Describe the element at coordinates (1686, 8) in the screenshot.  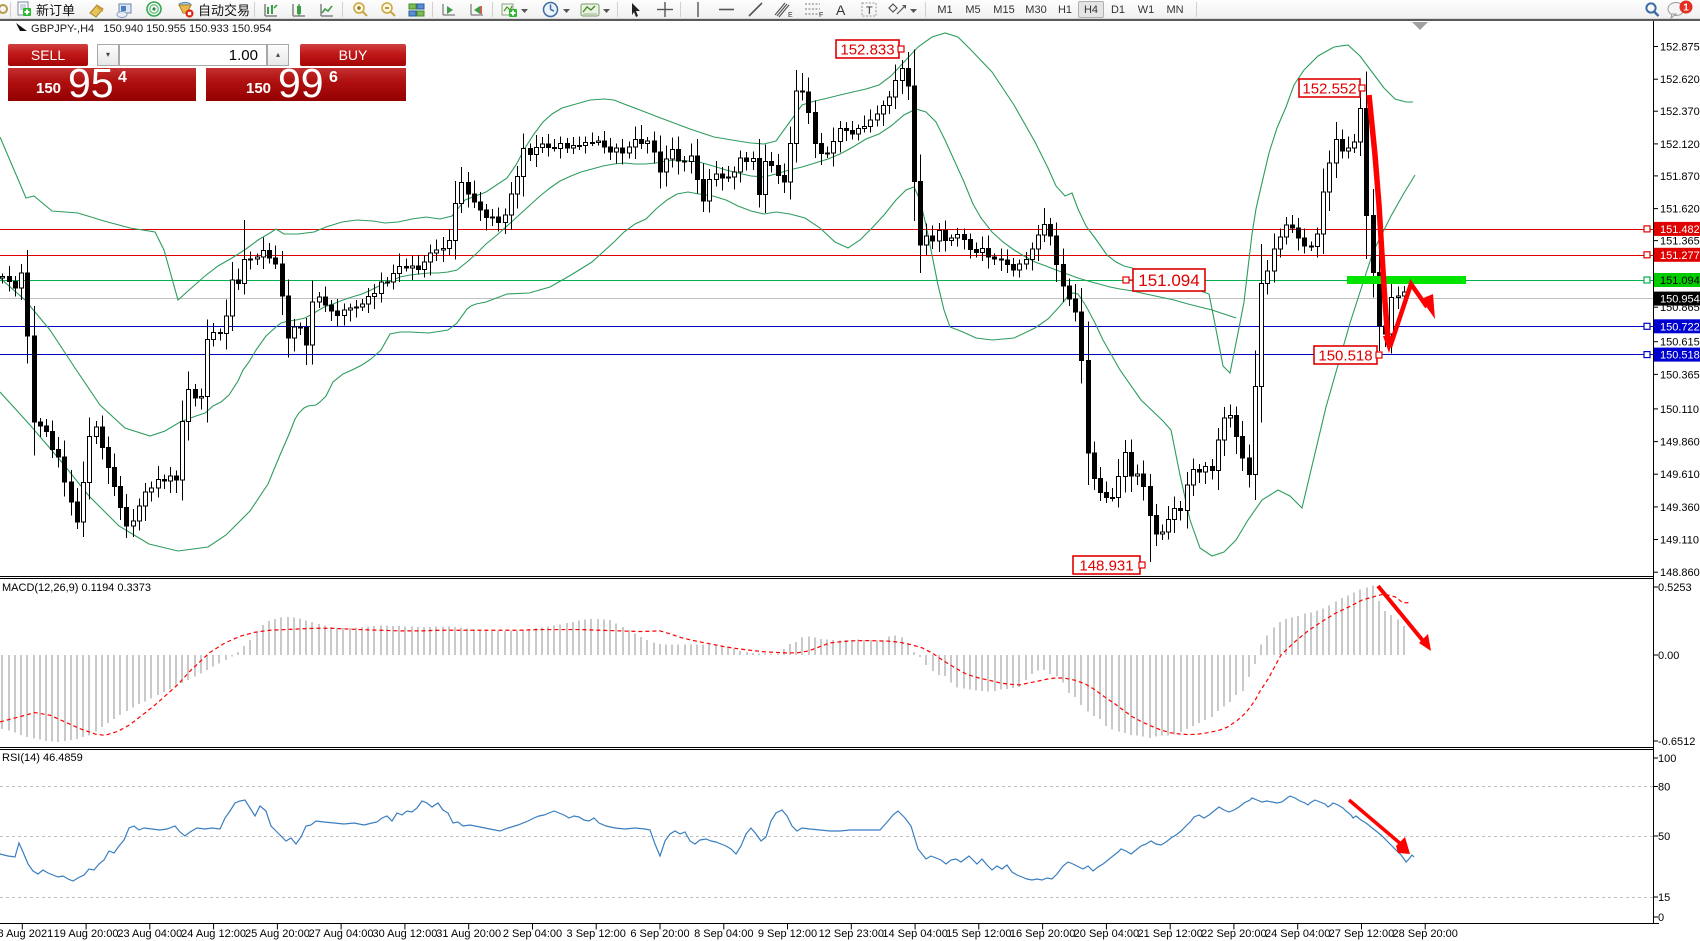
I see `svg-text: 1` at that location.